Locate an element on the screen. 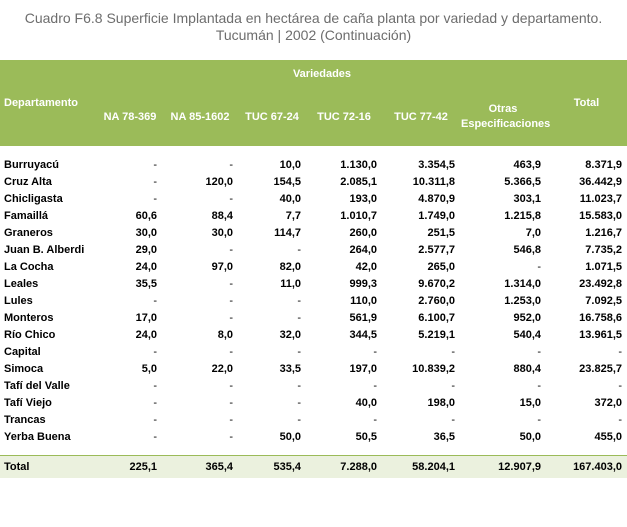 This screenshot has height=527, width=627. value-cell: 1.749,0 is located at coordinates (436, 215).